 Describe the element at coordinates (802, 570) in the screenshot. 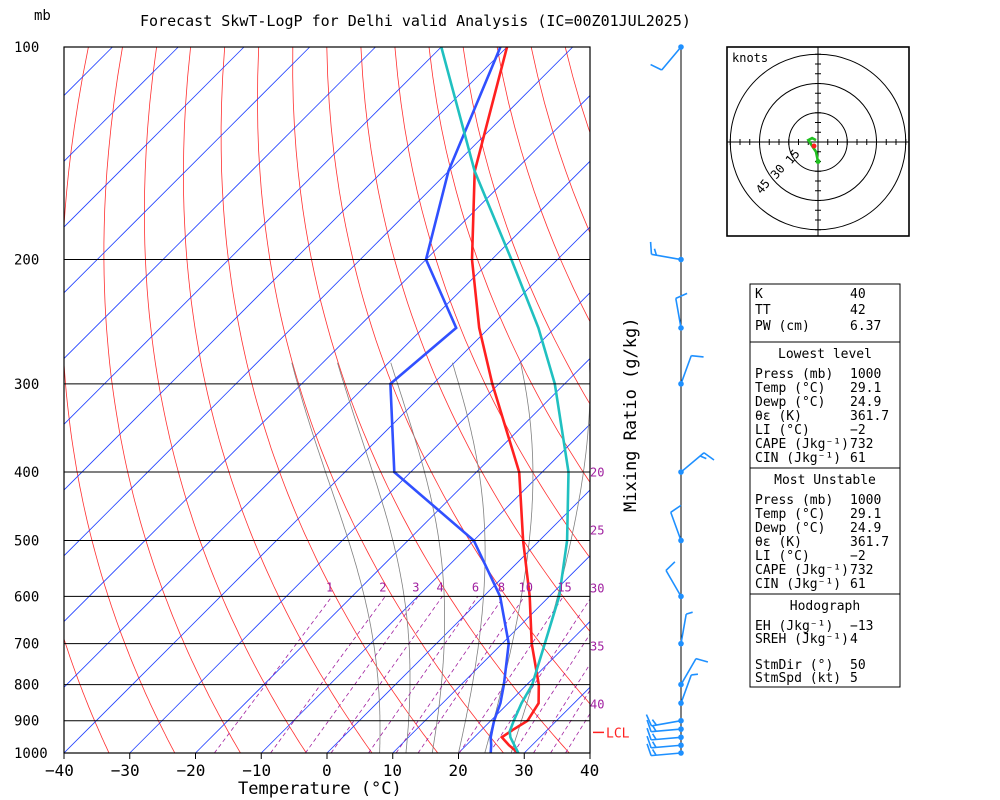

I see `most-unstable-table-label: CAPE (Jkg⁻¹)` at that location.